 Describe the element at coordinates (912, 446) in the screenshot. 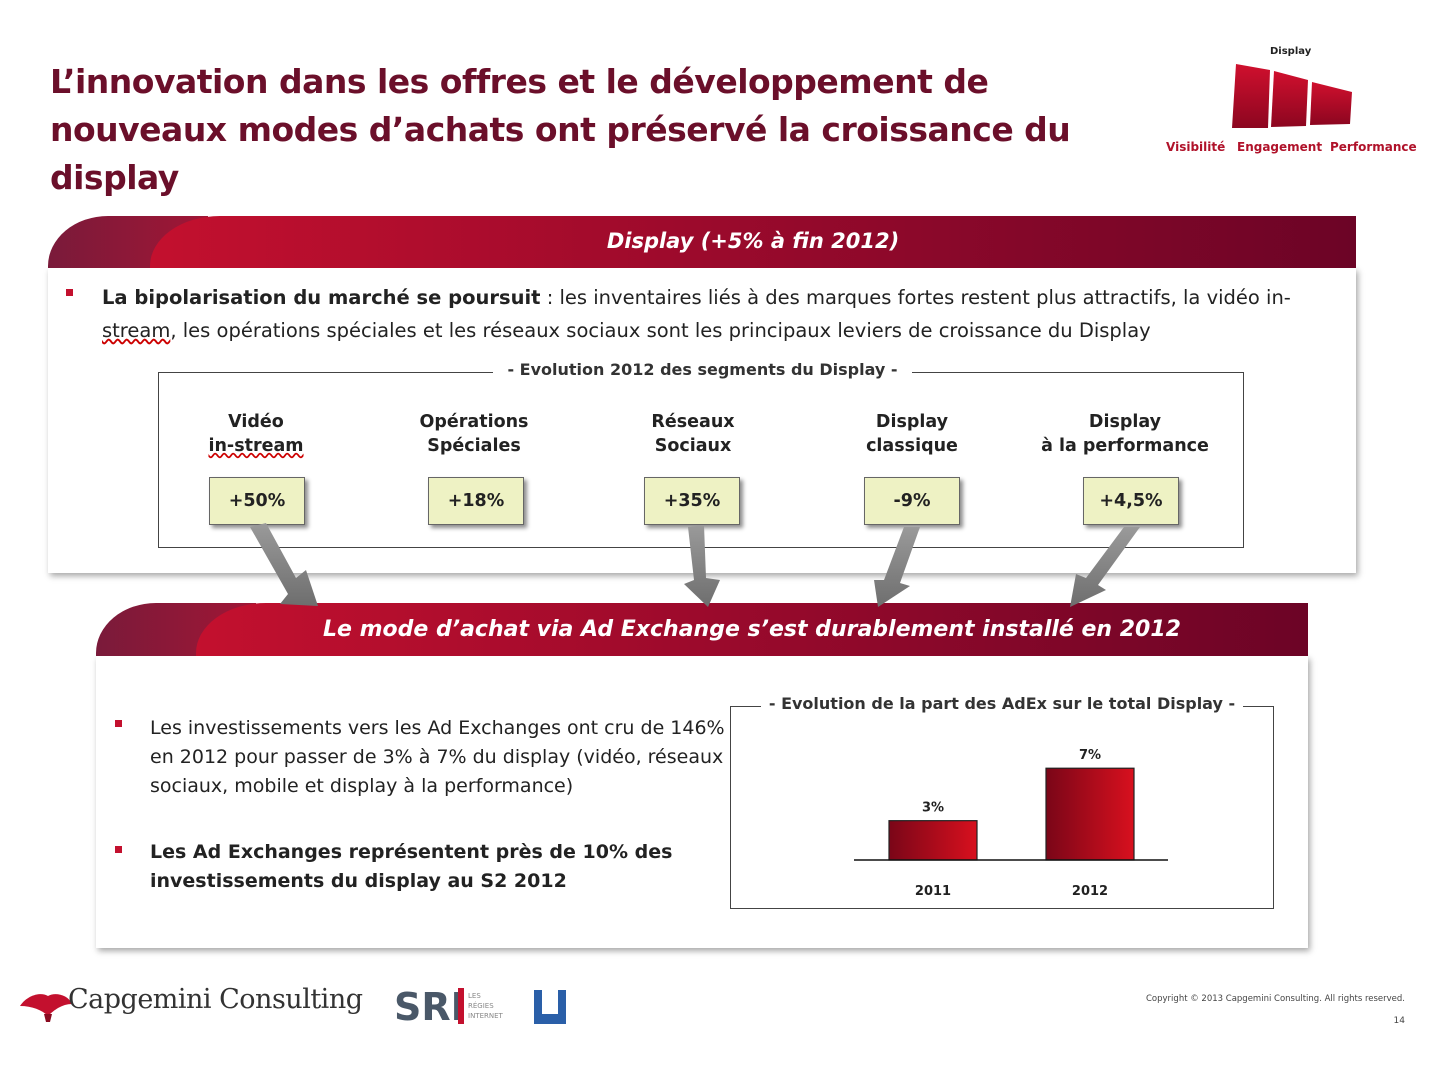

I see `segment-label-line2: classique` at that location.